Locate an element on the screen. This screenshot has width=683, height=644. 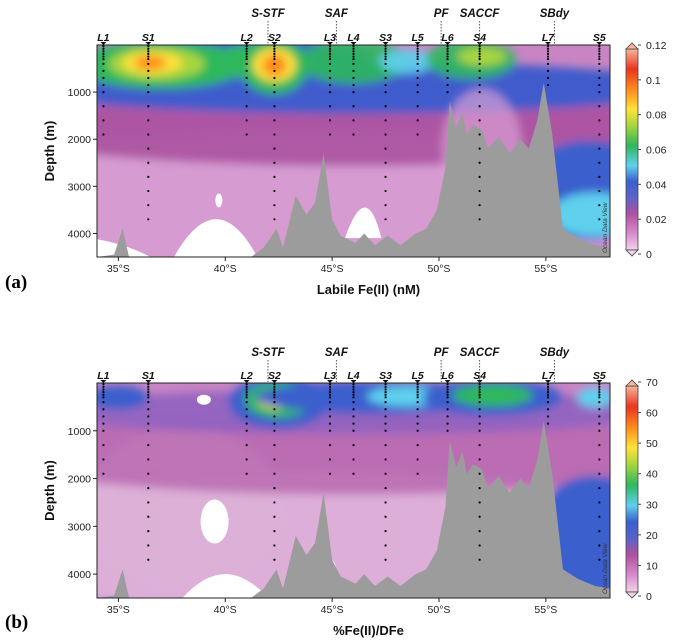
y-tick-label: 3000 is located at coordinates (80, 187).